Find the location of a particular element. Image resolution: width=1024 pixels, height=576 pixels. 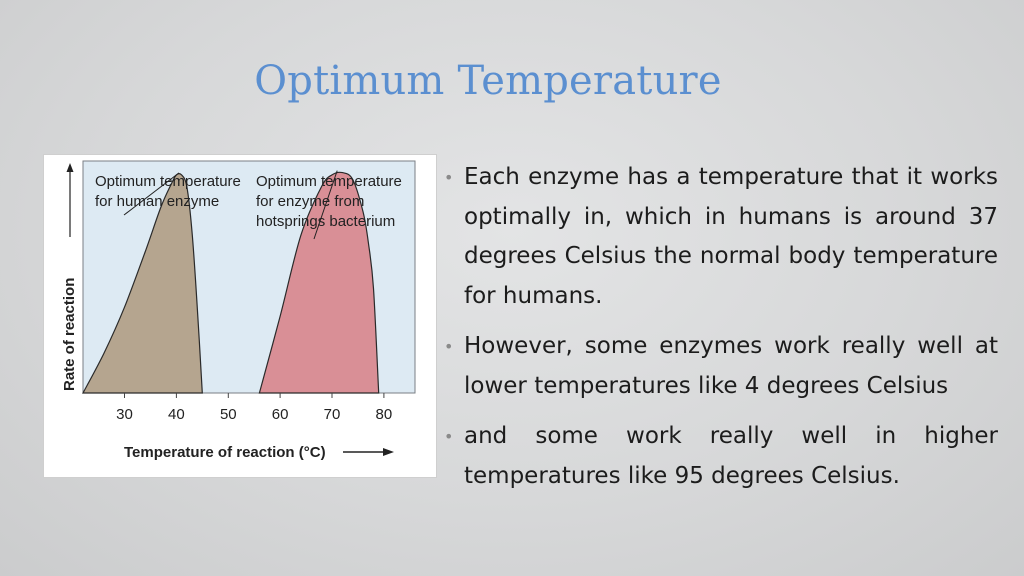

x-axis-label: Temperature of reaction (°C) is located at coordinates (225, 452).